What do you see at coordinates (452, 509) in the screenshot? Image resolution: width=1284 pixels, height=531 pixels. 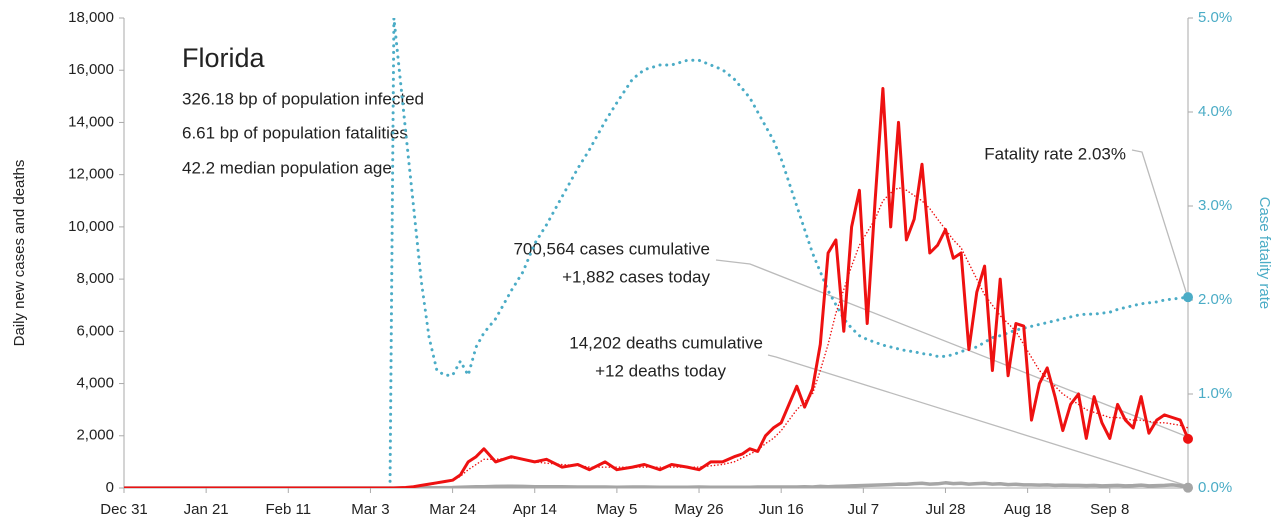 I see `x-tick-label: Mar 24` at bounding box center [452, 509].